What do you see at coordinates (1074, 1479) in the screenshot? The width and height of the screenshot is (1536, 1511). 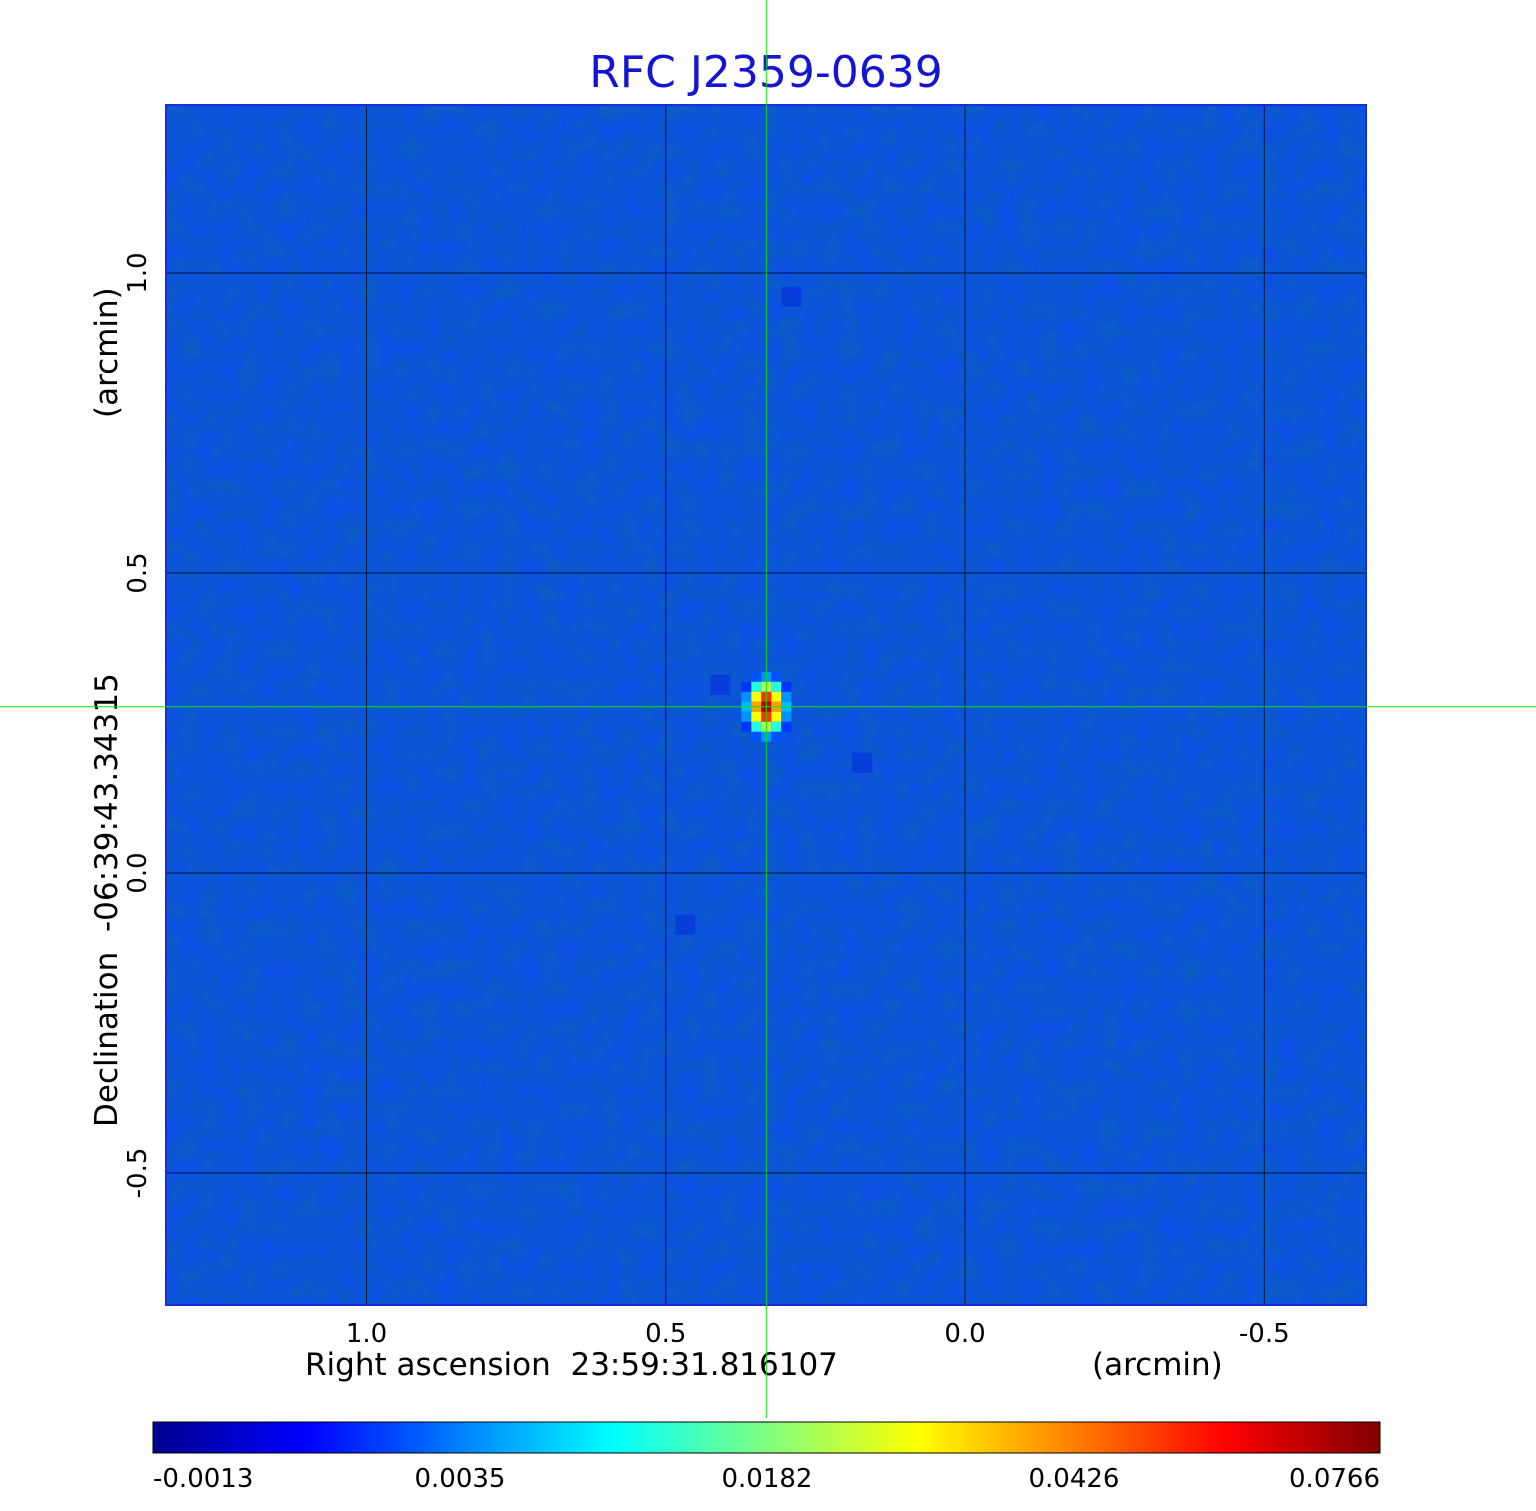 I see `colorbar-tick-label: 0.0426` at bounding box center [1074, 1479].